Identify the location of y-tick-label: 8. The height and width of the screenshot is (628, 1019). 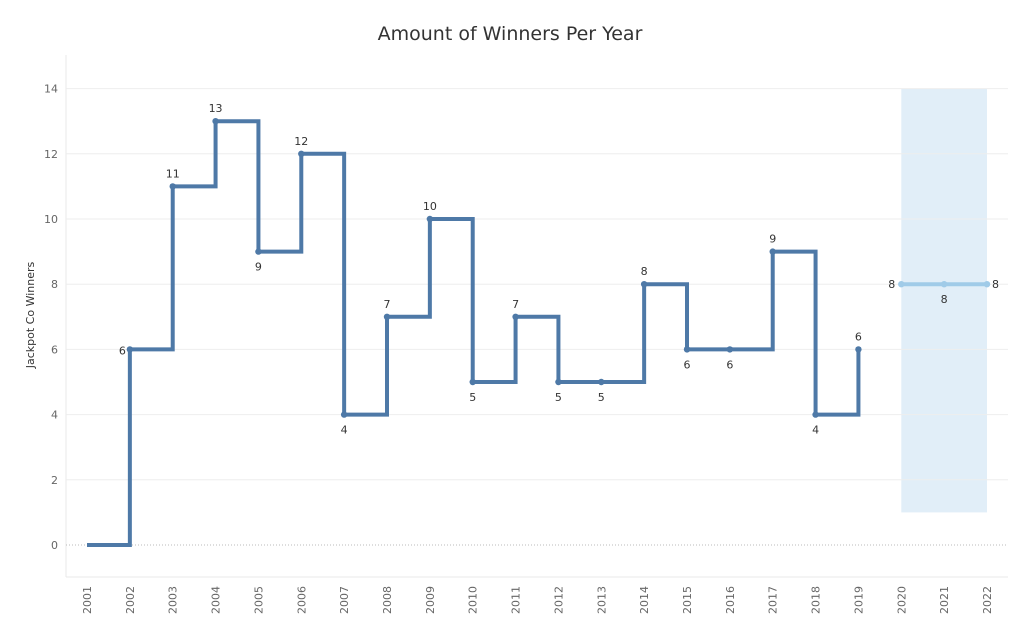
(54, 284).